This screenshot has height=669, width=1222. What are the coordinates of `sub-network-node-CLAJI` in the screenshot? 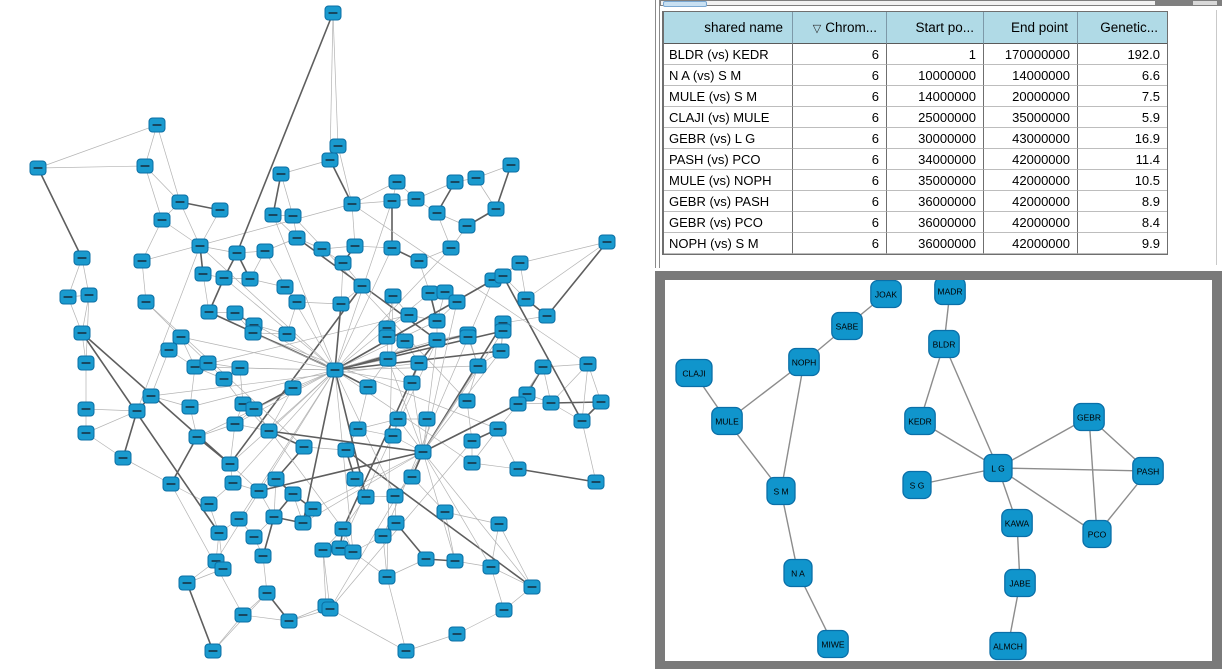 It's located at (694, 373).